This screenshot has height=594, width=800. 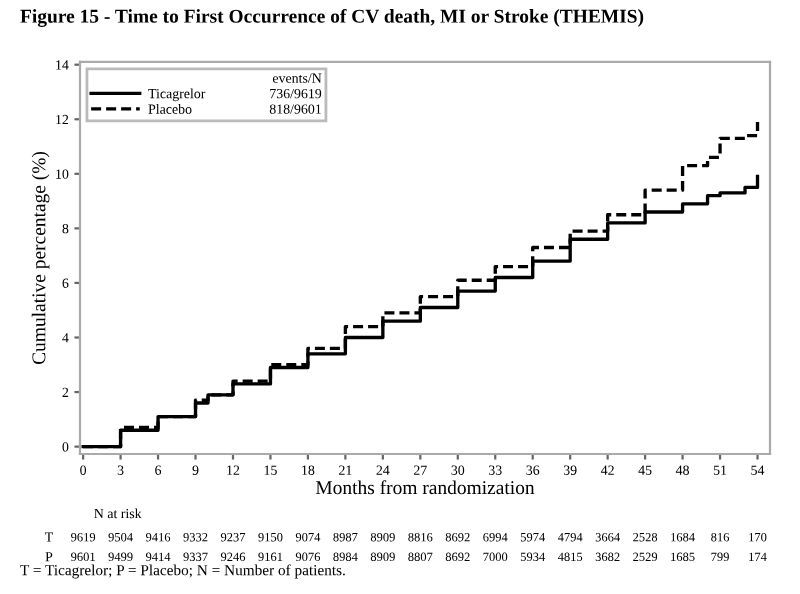 I want to click on x-axis-title: Months from randomization, so click(x=425, y=487).